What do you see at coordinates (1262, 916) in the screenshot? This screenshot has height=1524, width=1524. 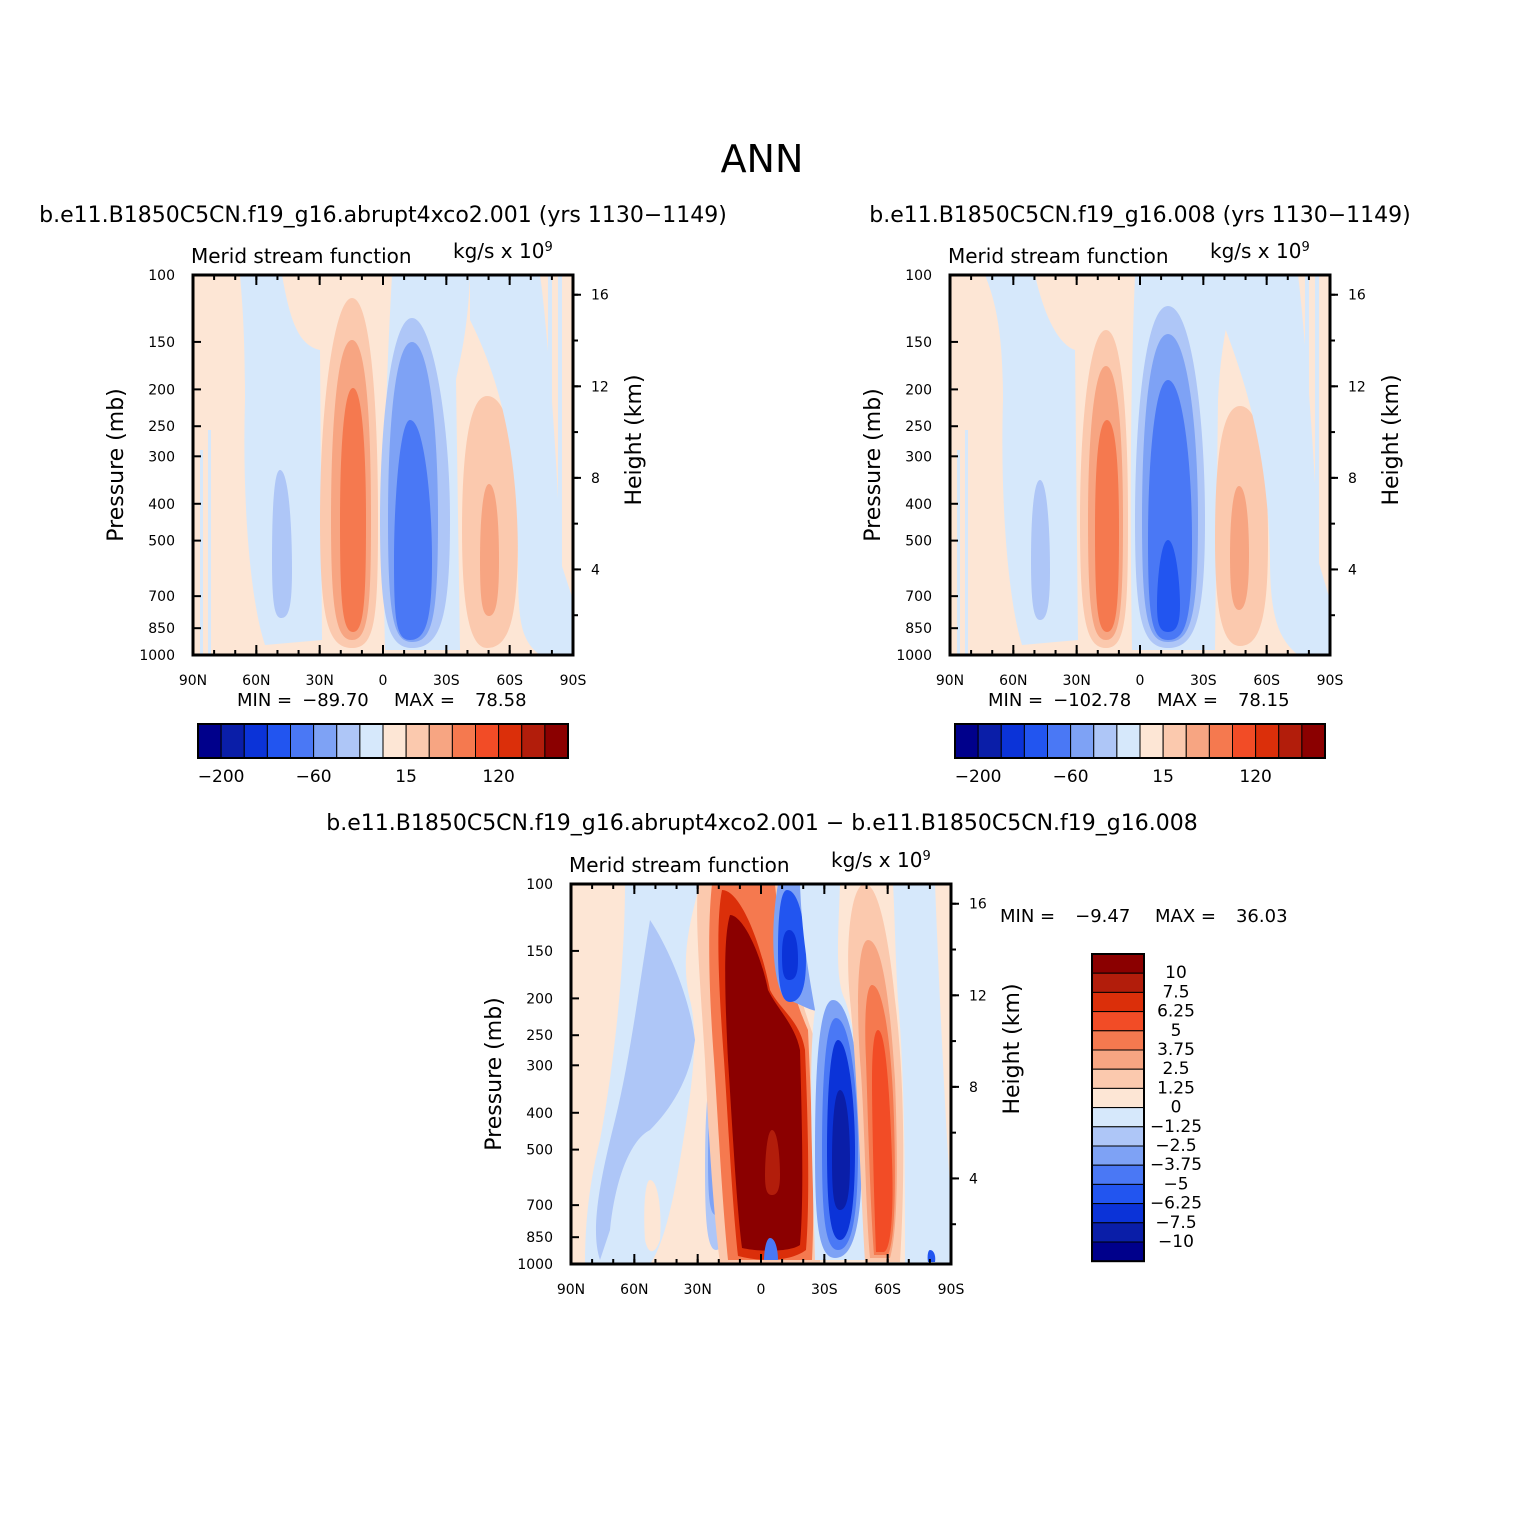 I see `panel-3-max-value: 36.03` at bounding box center [1262, 916].